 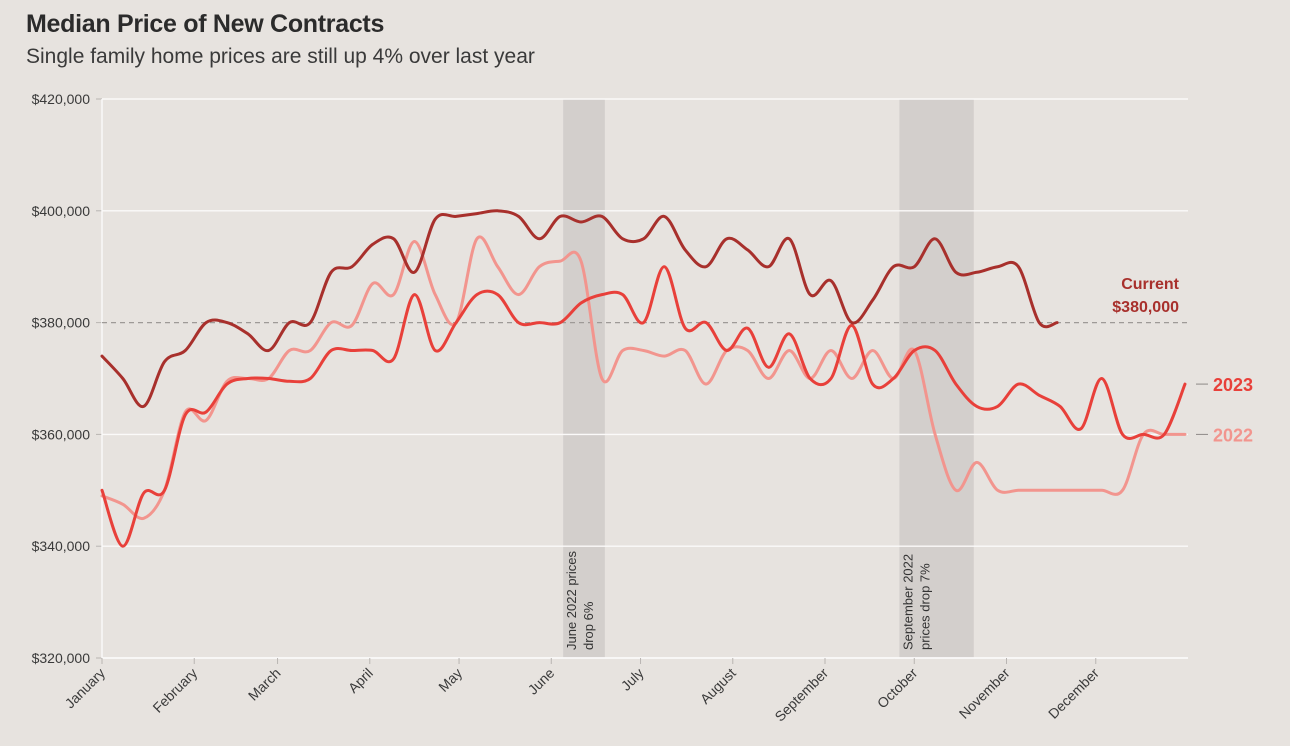 I want to click on y-tick-label: $400,000, so click(x=61, y=211).